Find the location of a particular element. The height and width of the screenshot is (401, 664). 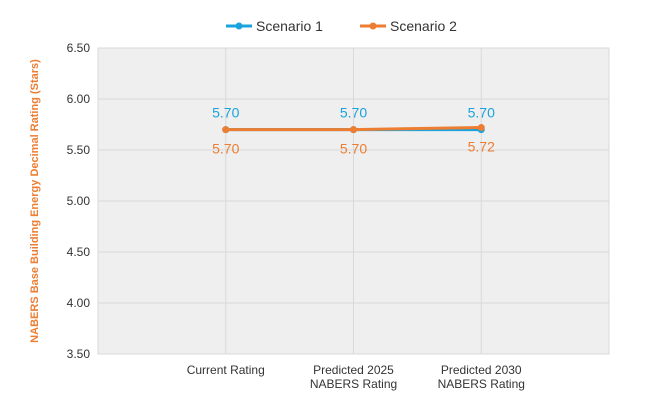

x-tick-label: Current Rating is located at coordinates (226, 370).